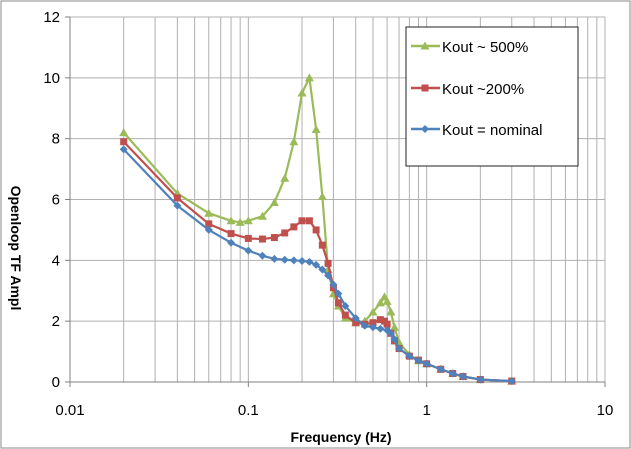  Describe the element at coordinates (340, 437) in the screenshot. I see `x-axis-title: Frequency (Hz)` at that location.